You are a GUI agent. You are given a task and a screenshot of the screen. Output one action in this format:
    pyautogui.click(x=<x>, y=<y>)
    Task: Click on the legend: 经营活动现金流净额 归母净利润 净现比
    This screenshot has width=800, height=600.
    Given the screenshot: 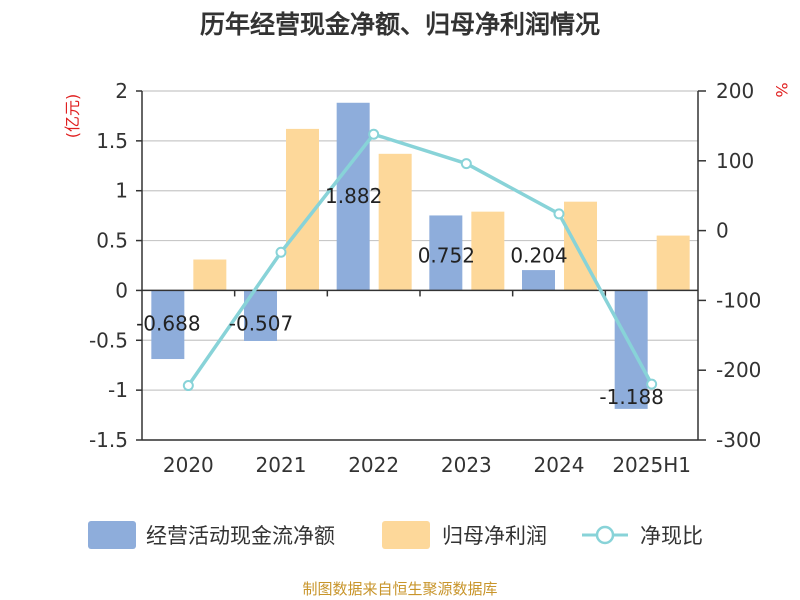 What is the action you would take?
    pyautogui.click(x=395, y=535)
    